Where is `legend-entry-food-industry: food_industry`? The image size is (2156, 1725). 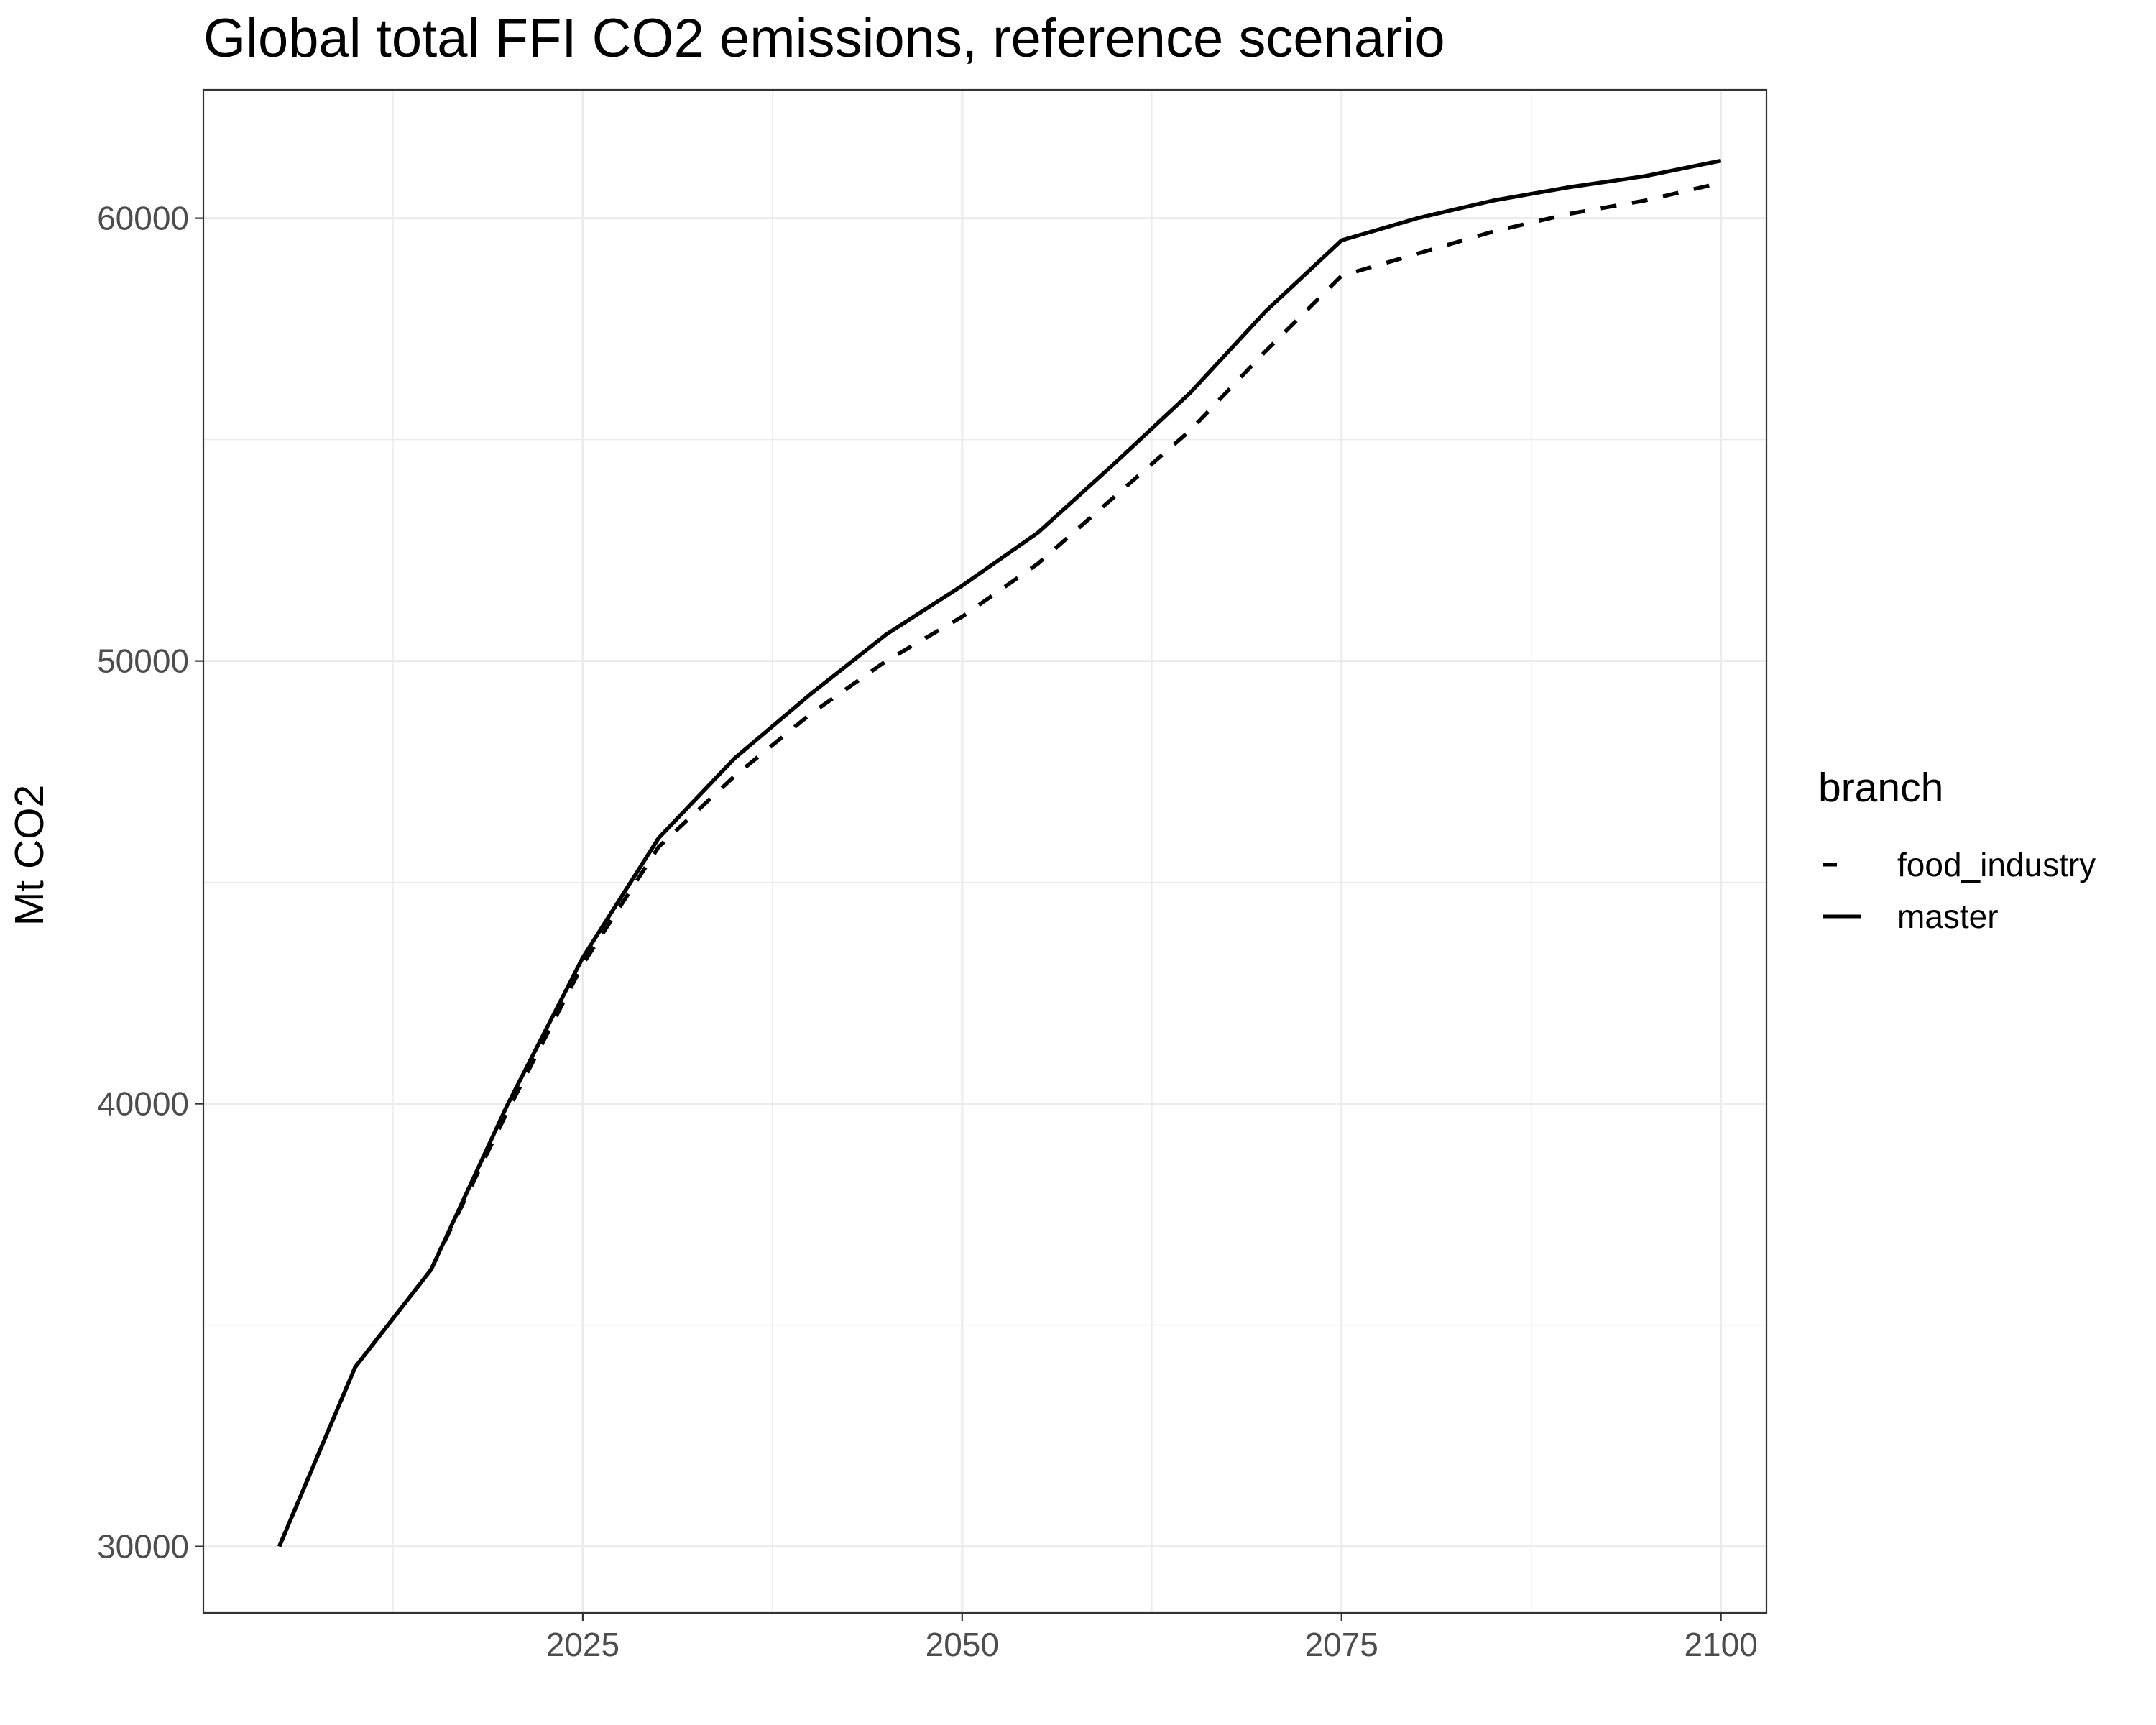
legend-entry-food-industry: food_industry is located at coordinates (1959, 864).